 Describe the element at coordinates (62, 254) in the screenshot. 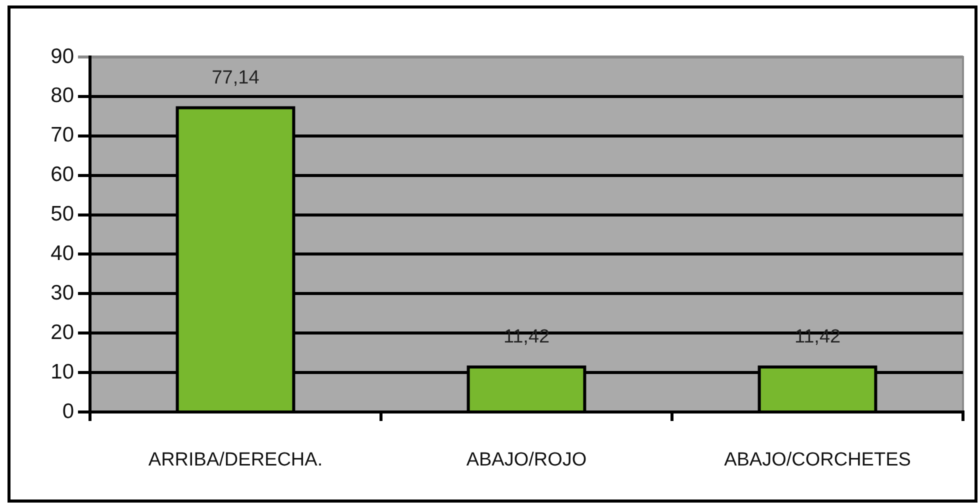

I see `y-tick-label: 40` at that location.